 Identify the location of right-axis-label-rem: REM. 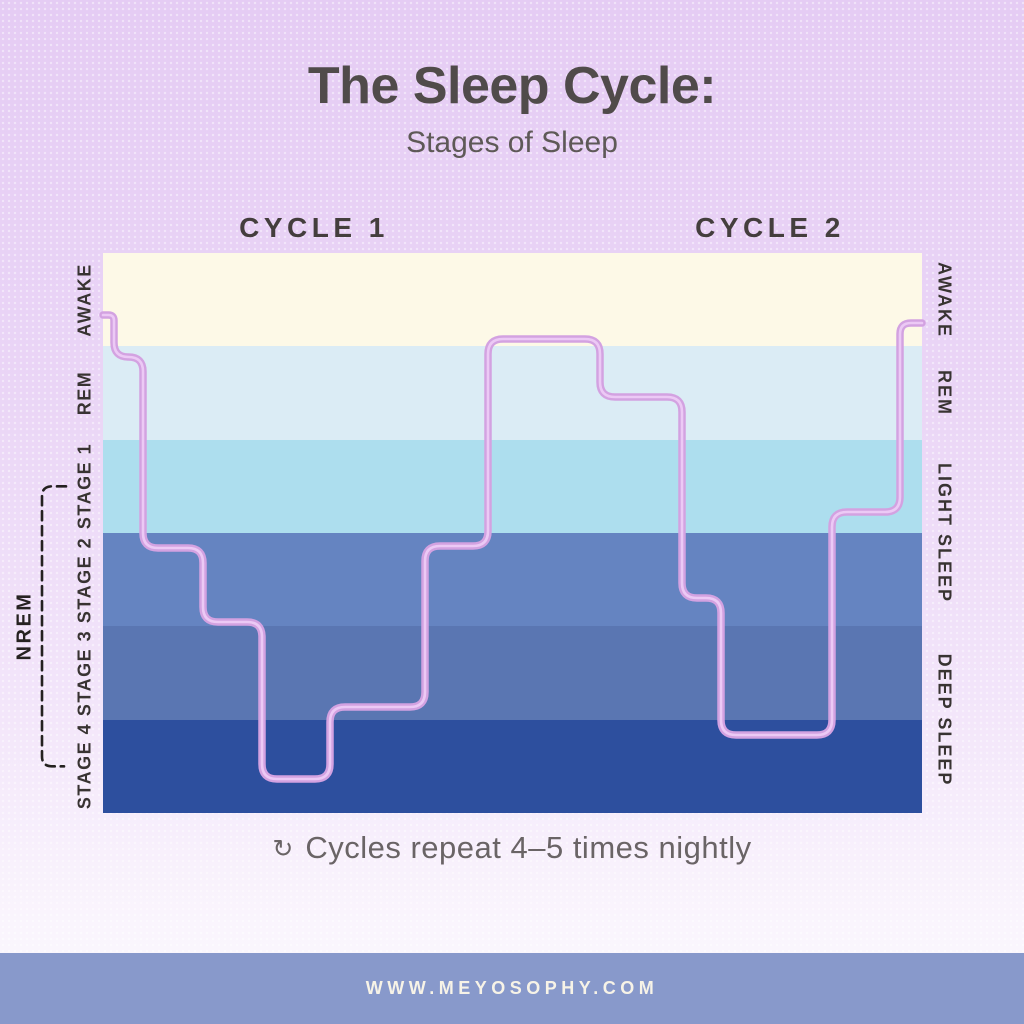
(944, 393).